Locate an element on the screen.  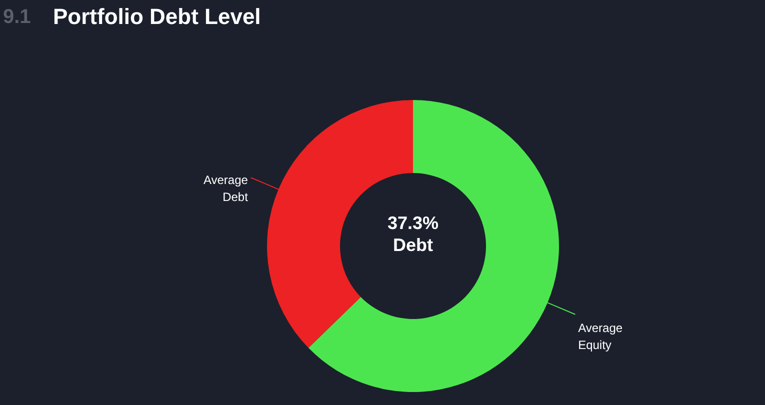
chart-title: Portfolio Debt Level is located at coordinates (157, 16).